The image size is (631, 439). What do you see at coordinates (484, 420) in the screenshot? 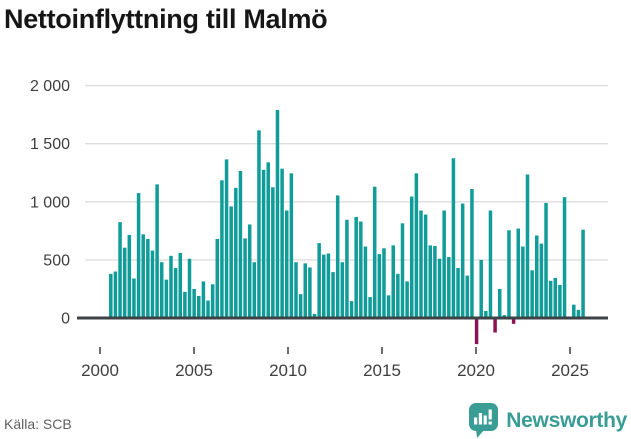
I see `newsworthy-icon` at bounding box center [484, 420].